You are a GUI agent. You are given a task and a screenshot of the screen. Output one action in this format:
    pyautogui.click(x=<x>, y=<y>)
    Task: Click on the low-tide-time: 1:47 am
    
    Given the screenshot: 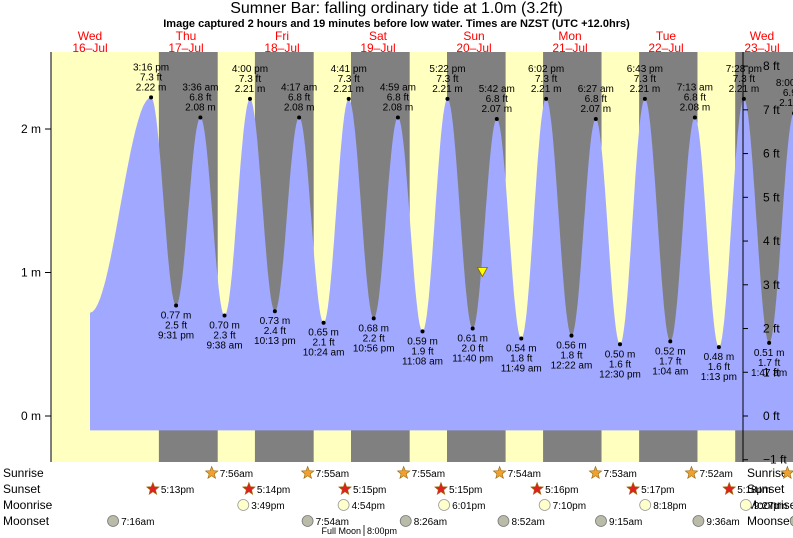 What is the action you would take?
    pyautogui.click(x=769, y=373)
    